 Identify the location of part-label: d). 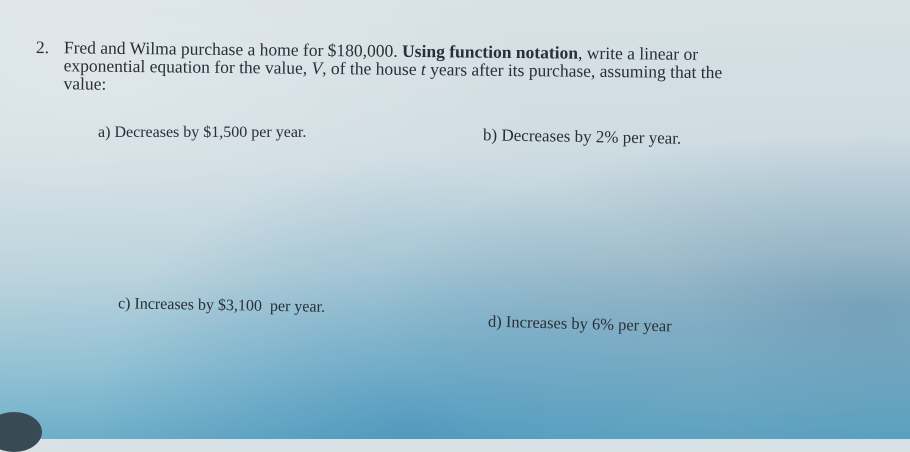
(495, 321).